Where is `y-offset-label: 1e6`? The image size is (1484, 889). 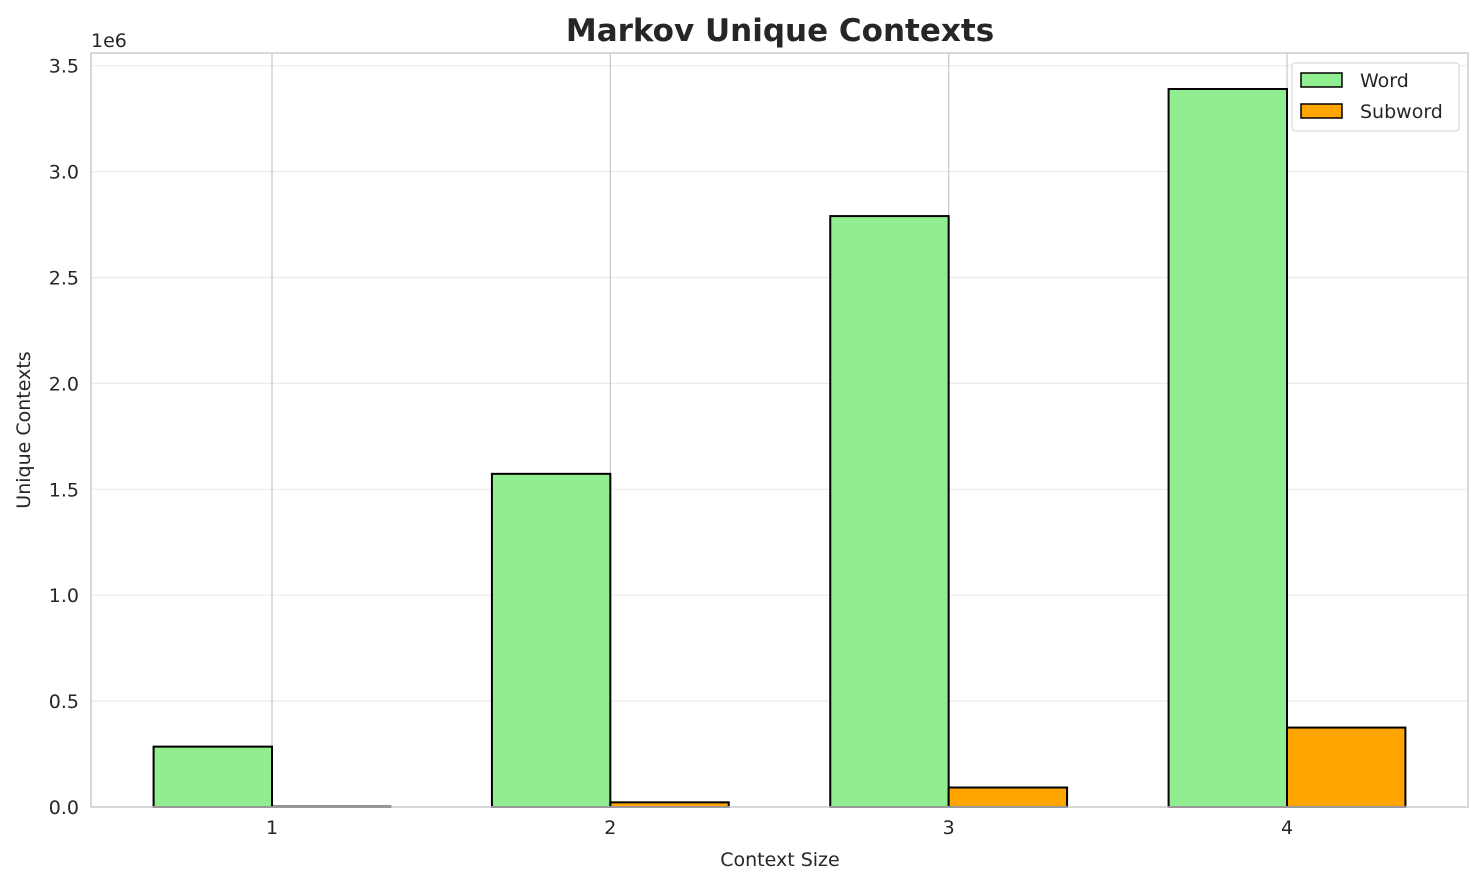
y-offset-label: 1e6 is located at coordinates (109, 41).